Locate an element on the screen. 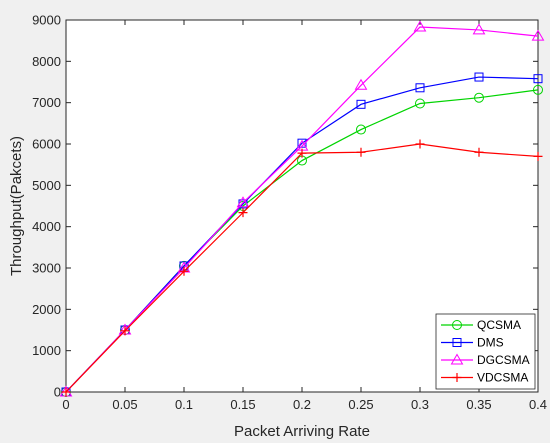 This screenshot has height=443, width=550. legend: QCSMA DMS DGCSMA VDCSMA is located at coordinates (485, 351).